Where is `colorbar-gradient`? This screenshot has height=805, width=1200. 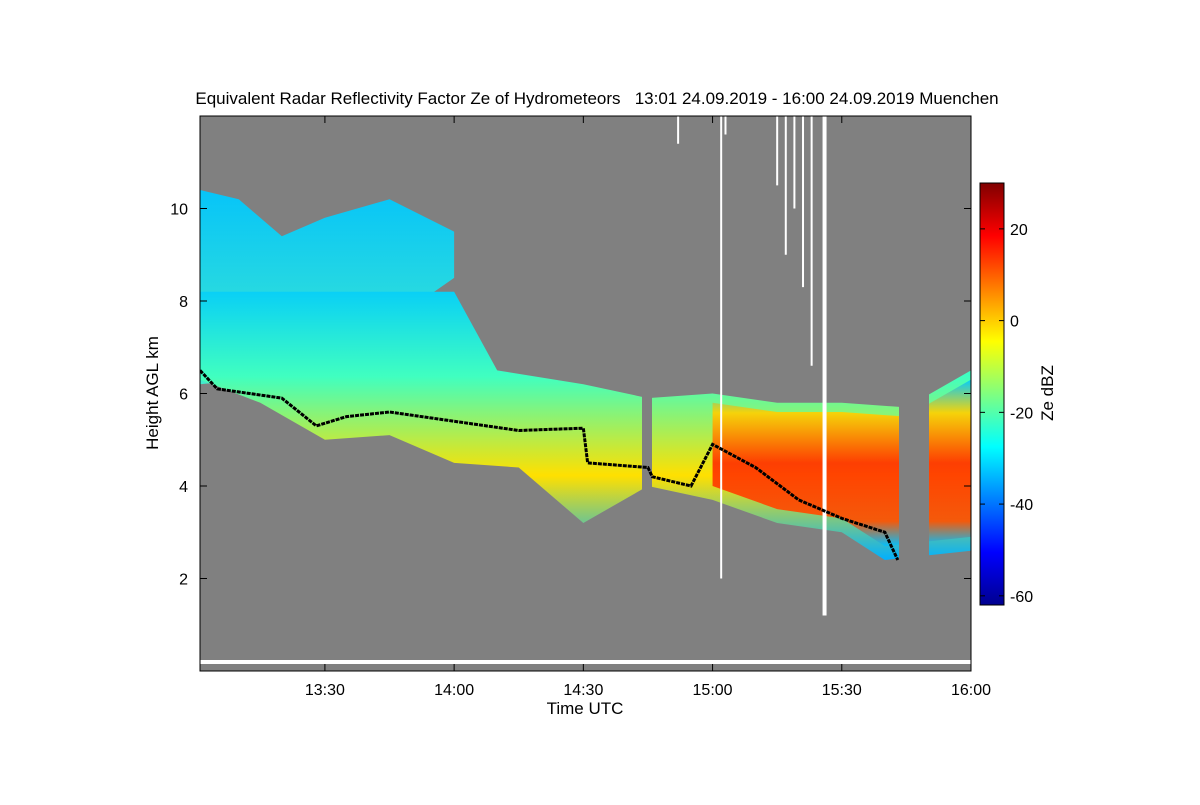 colorbar-gradient is located at coordinates (992, 394).